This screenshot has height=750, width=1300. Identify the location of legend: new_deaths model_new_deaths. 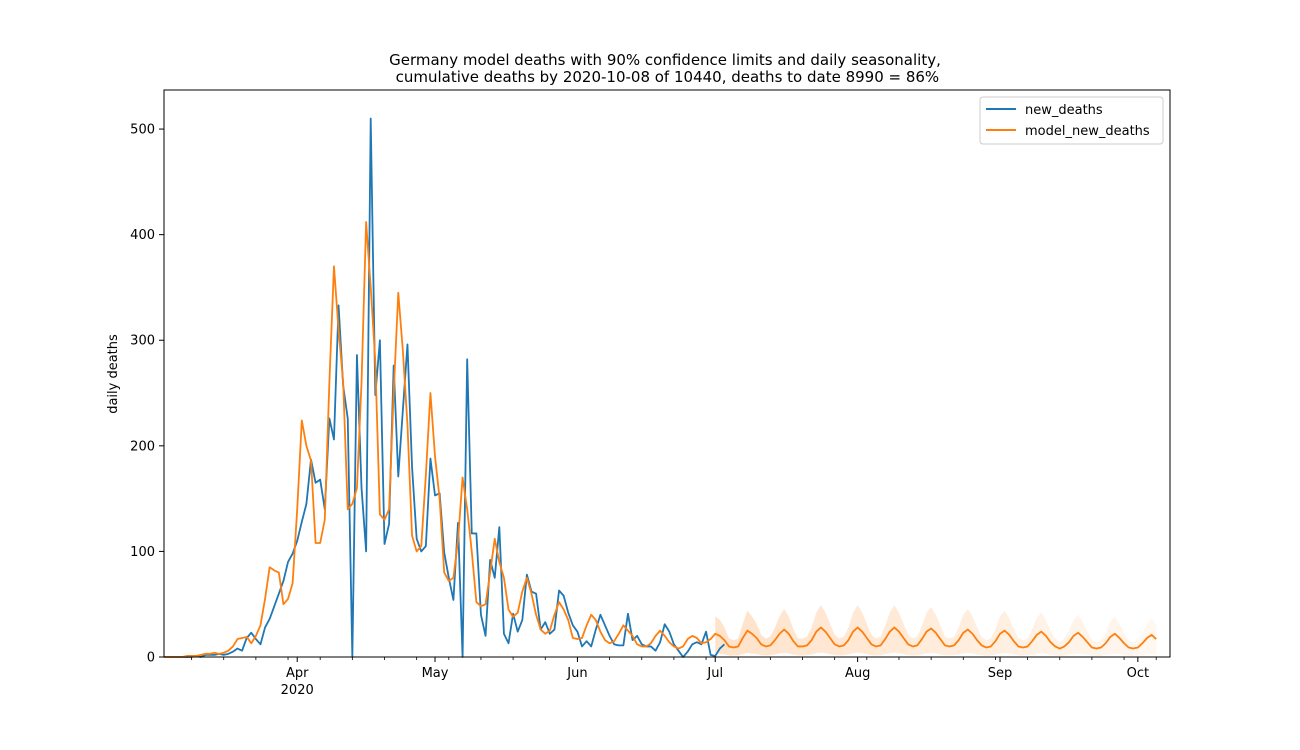
(1071, 120).